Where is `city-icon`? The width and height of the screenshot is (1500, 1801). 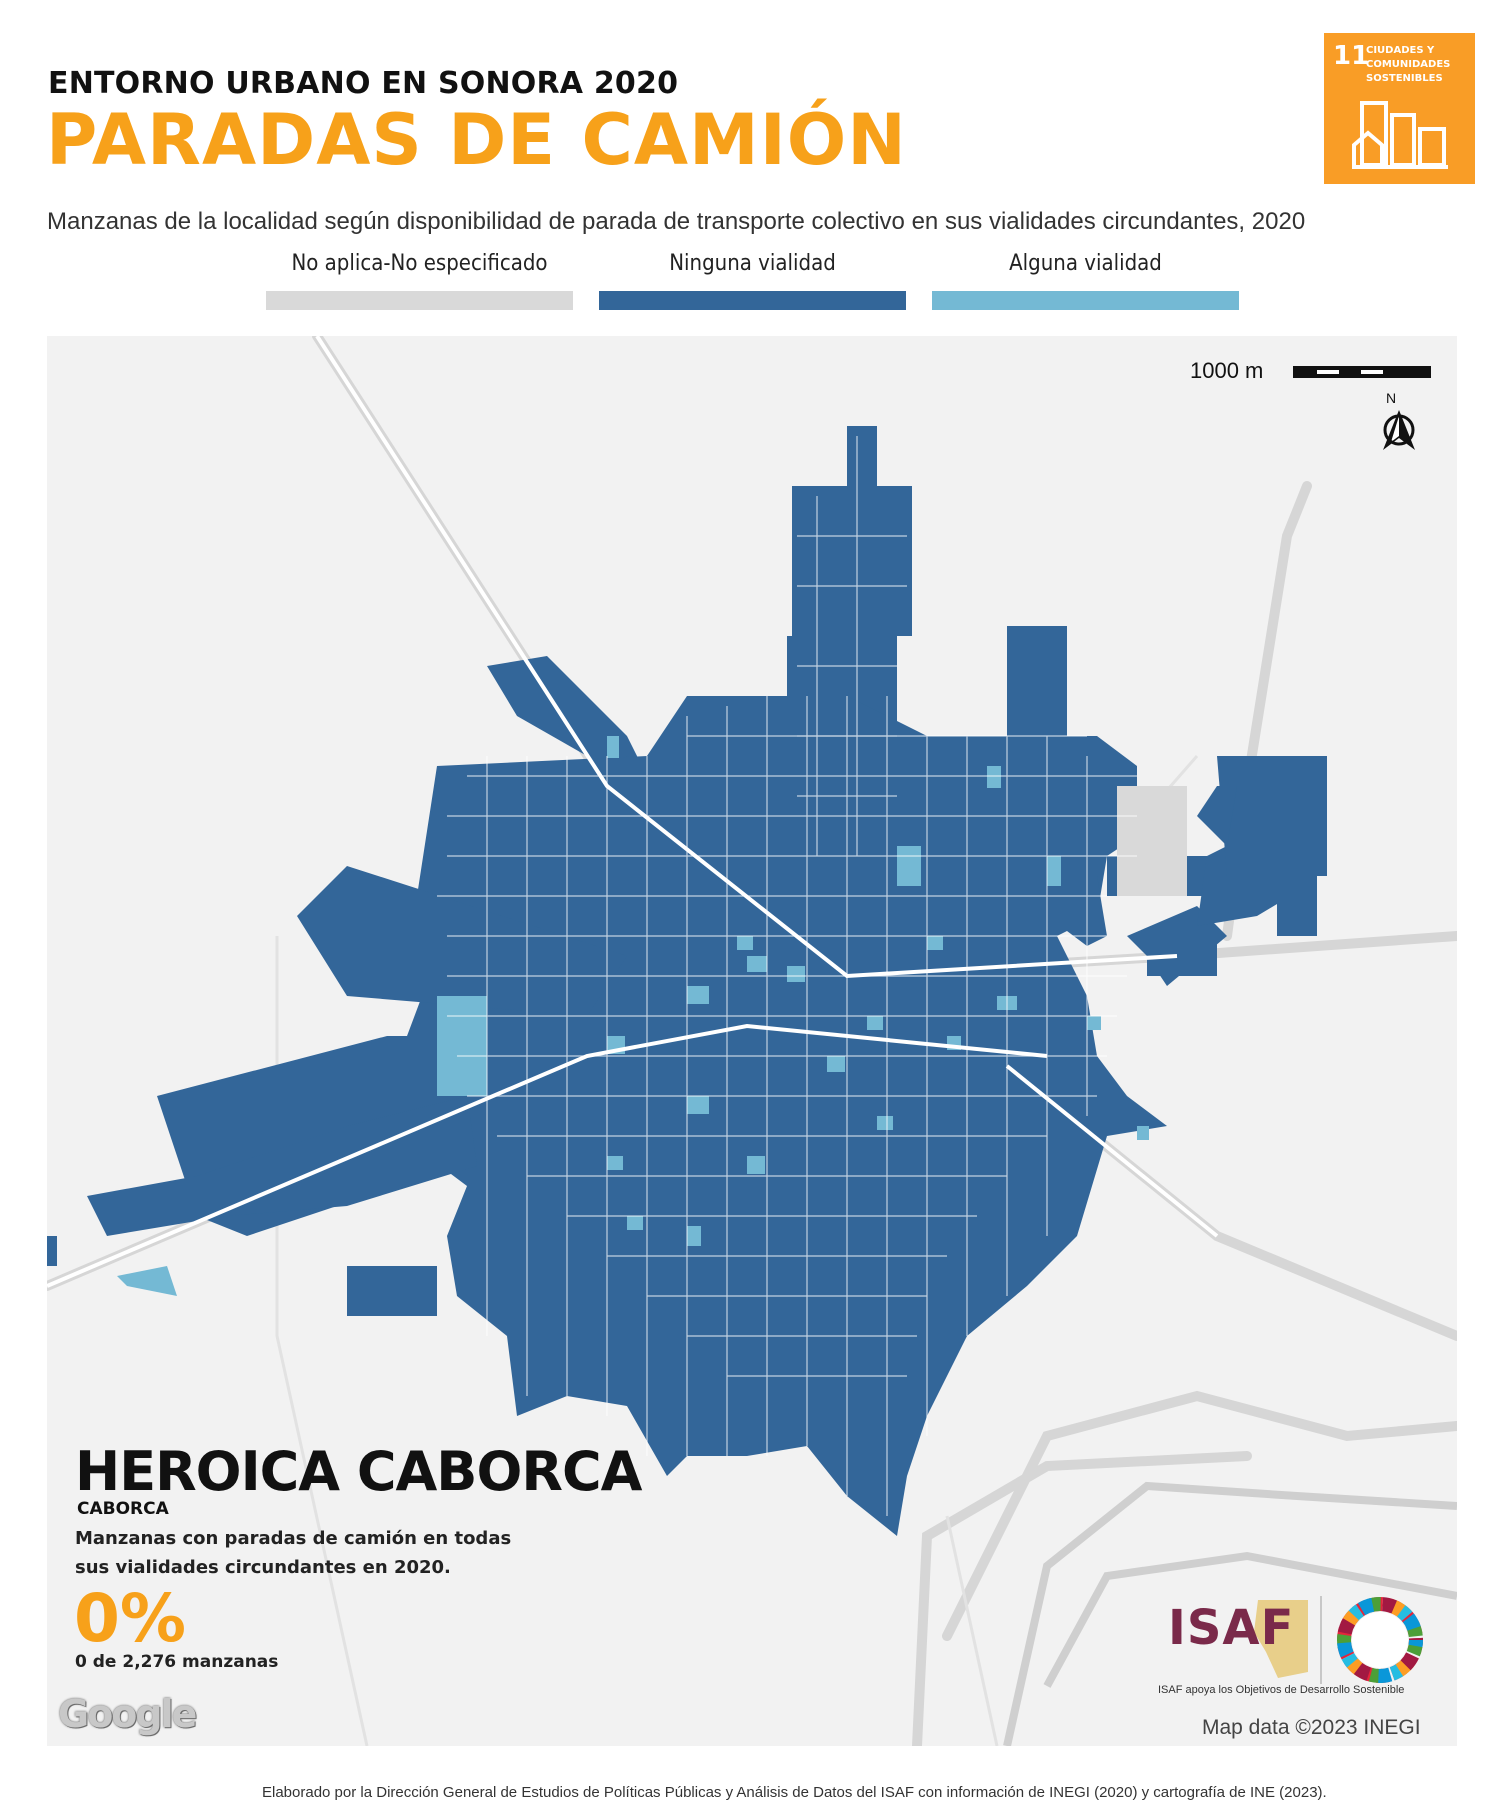
city-icon is located at coordinates (1400, 135).